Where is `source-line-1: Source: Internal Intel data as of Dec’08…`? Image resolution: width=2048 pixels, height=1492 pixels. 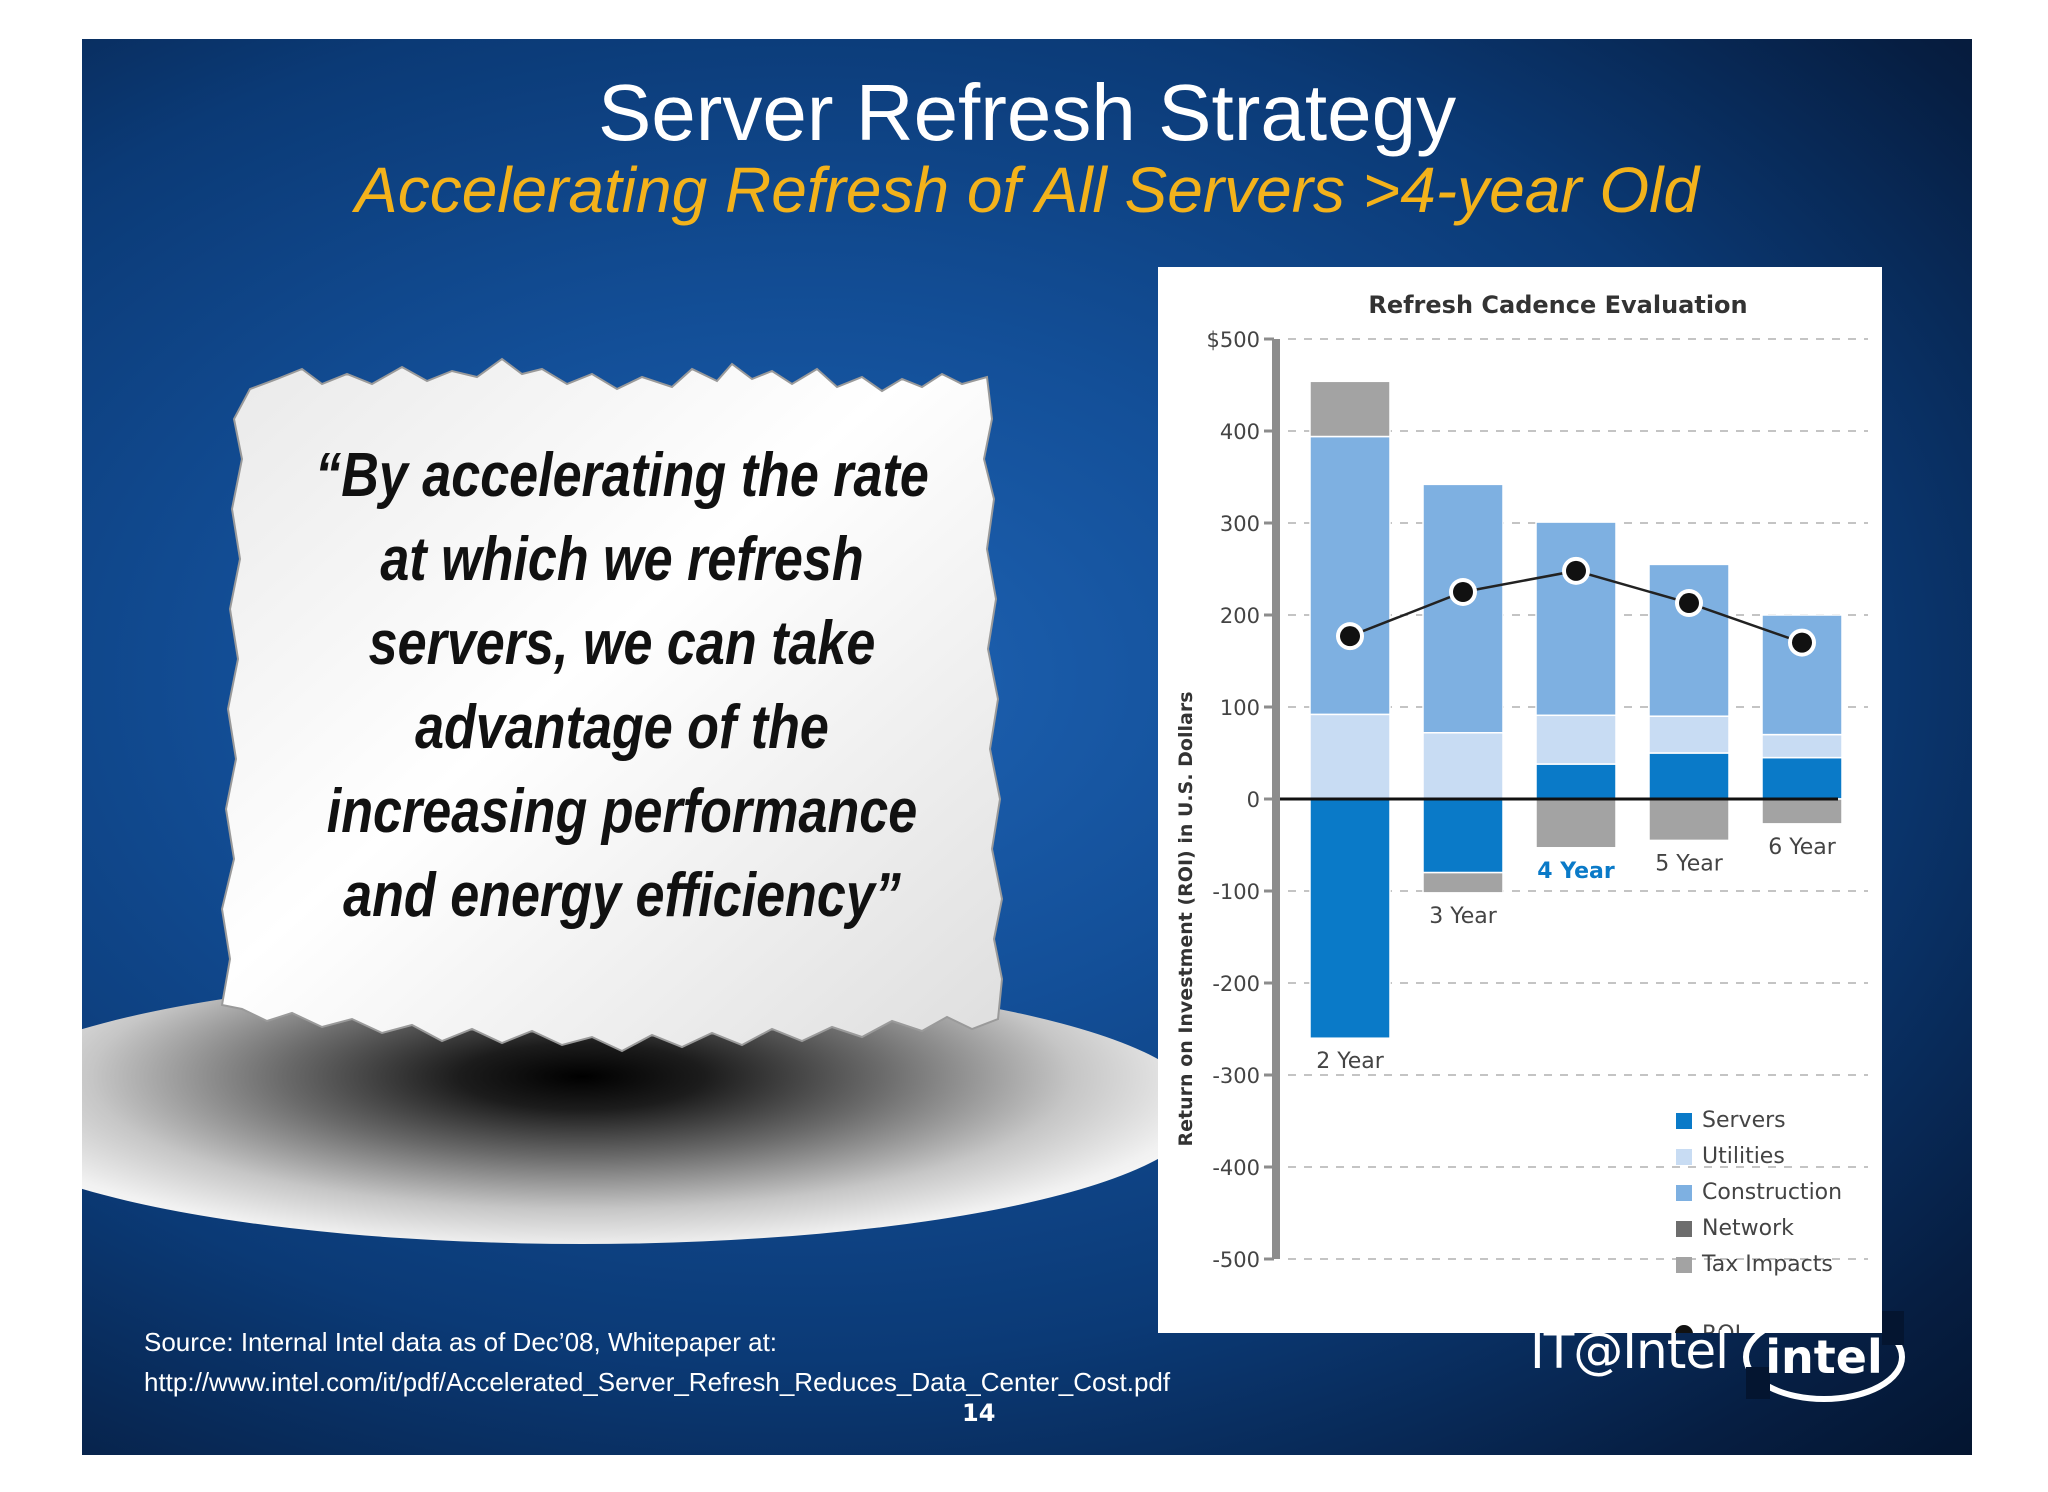
source-line-1: Source: Internal Intel data as of Dec’08… is located at coordinates (461, 1342).